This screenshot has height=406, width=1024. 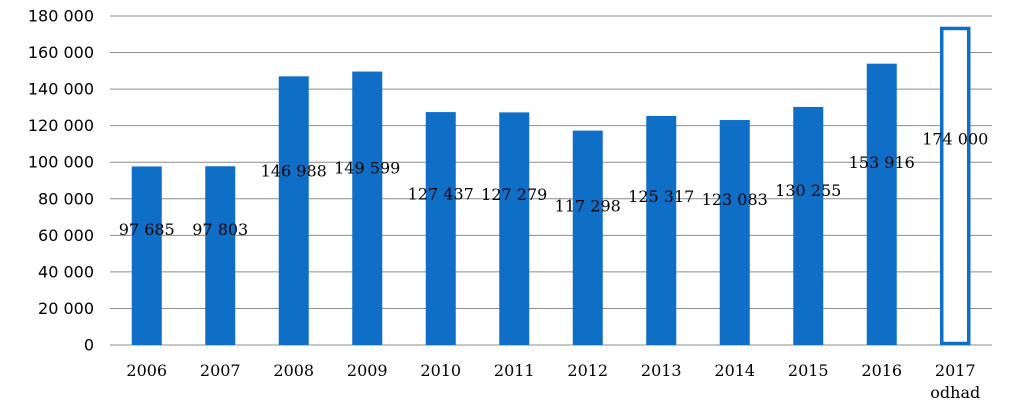 I want to click on x-tick-sublabel: odhad, so click(x=955, y=392).